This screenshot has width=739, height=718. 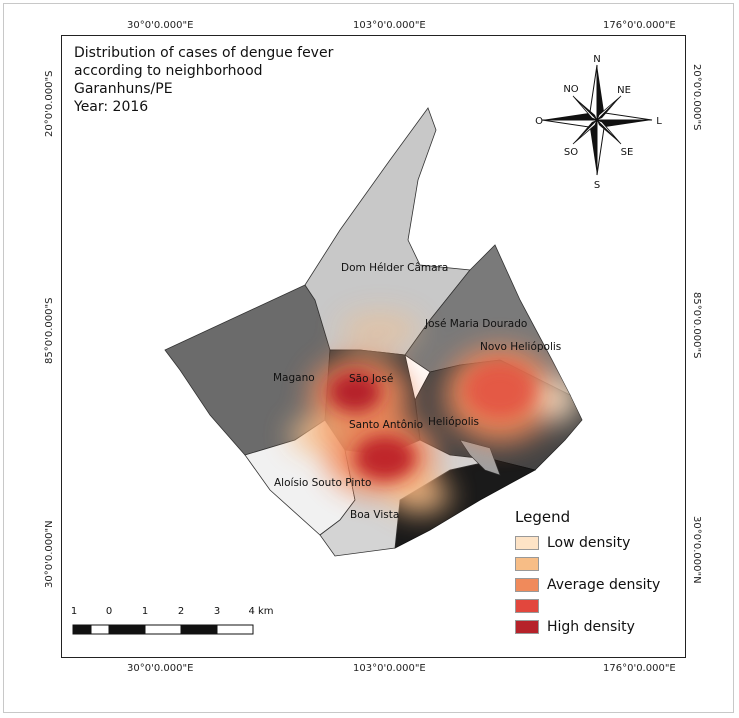 I want to click on compass-so: SO, so click(x=571, y=152).